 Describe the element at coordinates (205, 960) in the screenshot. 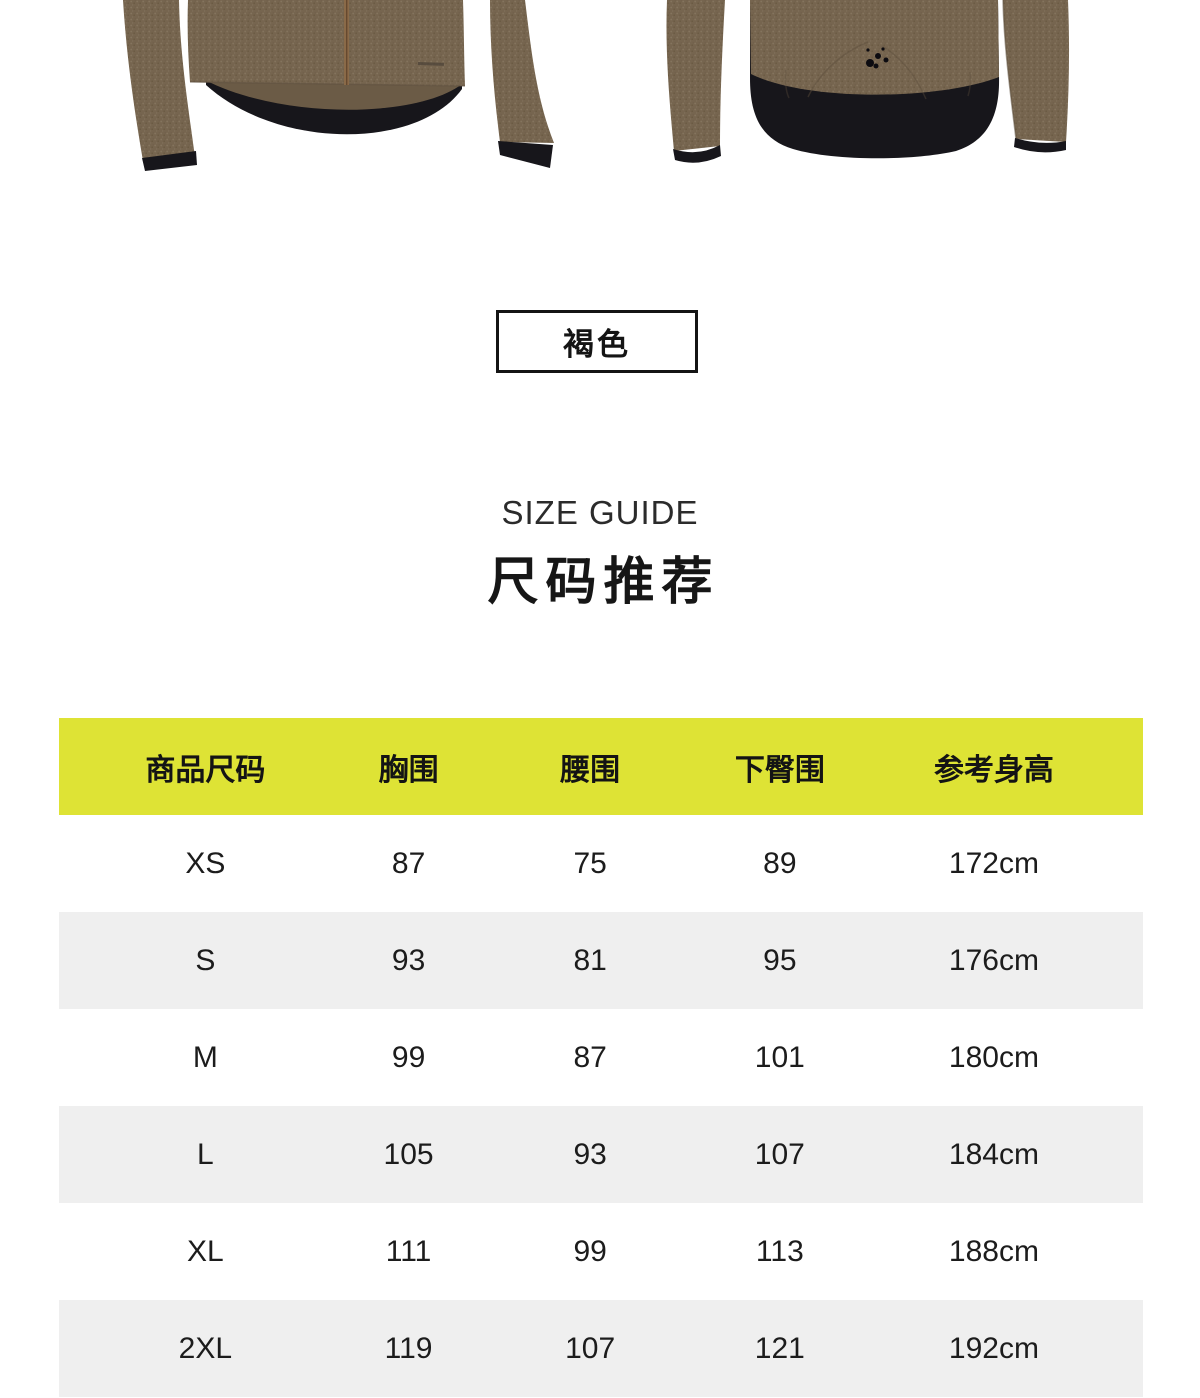

I see `size-cell: S` at that location.